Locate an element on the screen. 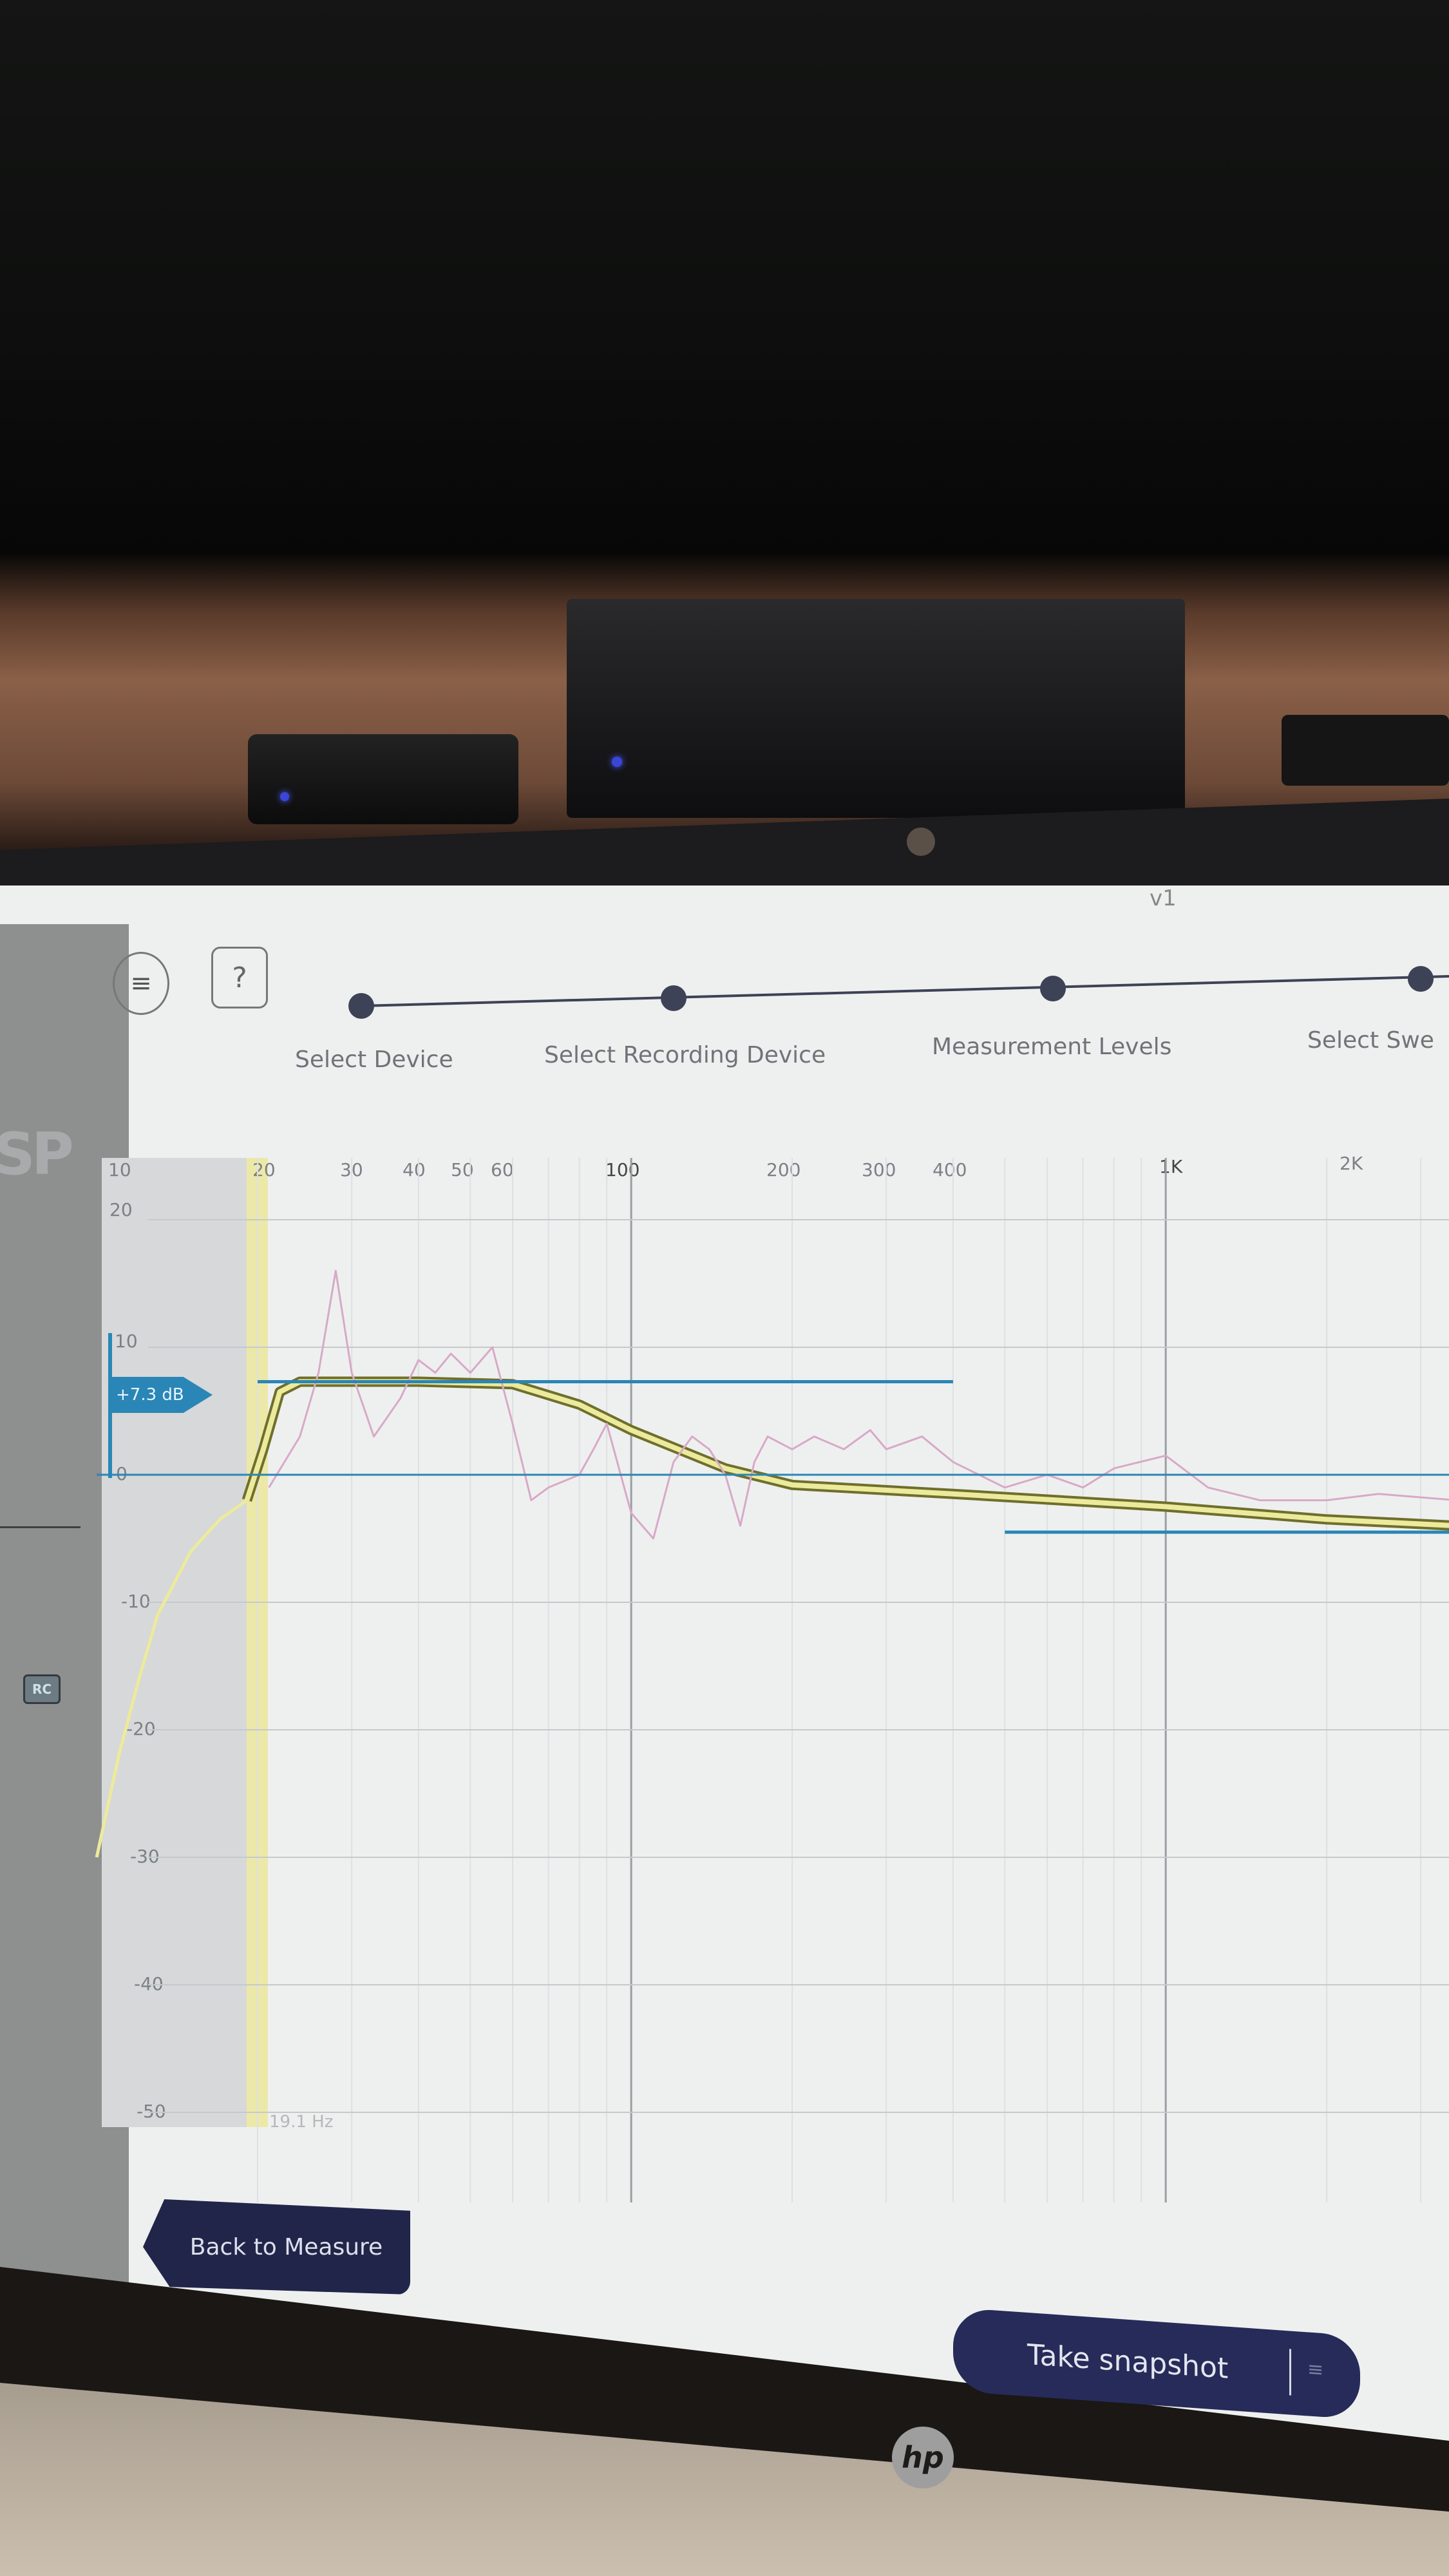 This screenshot has height=2576, width=1449. streaming-box is located at coordinates (383, 779).